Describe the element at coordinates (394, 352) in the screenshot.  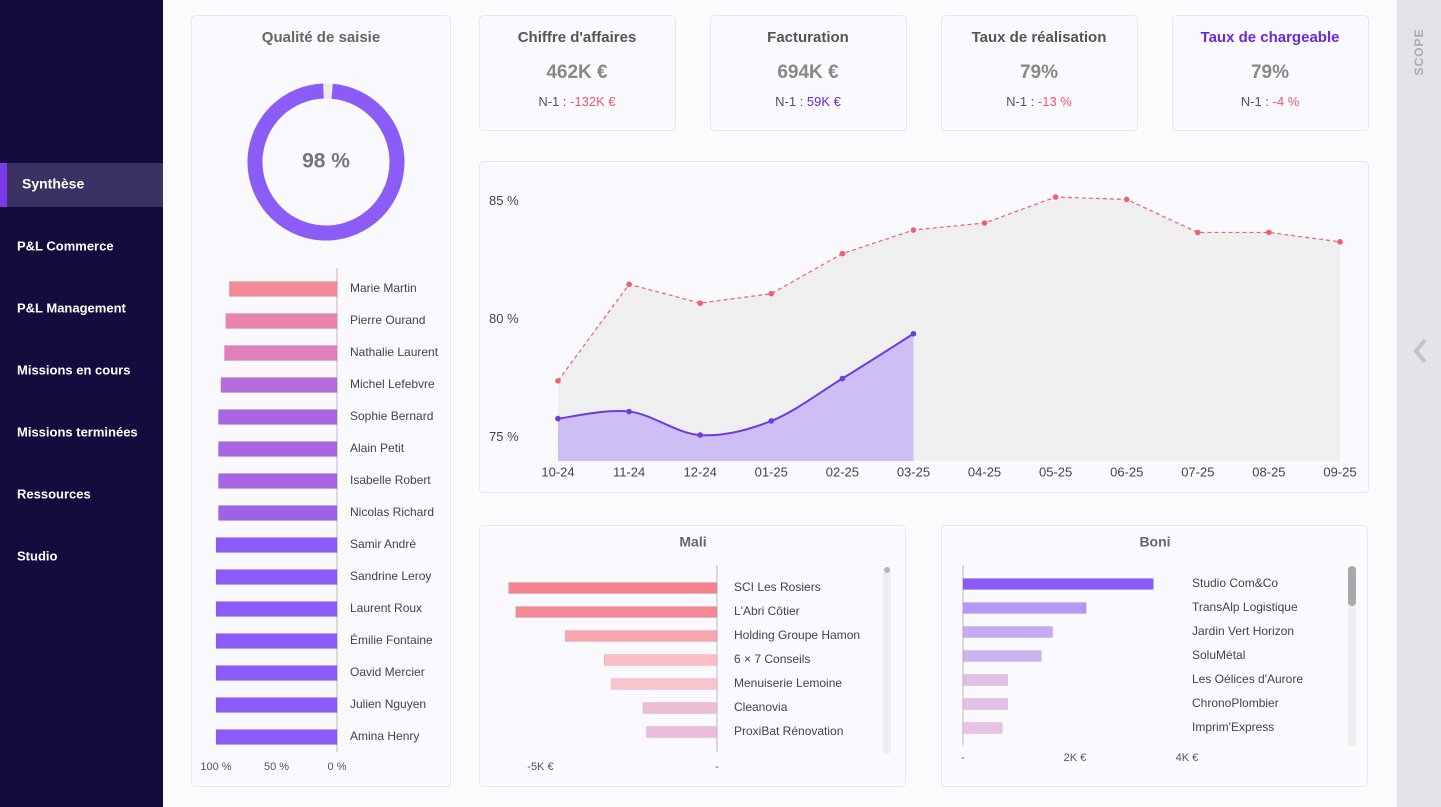
I see `bar-label: Nathalie Laurent` at that location.